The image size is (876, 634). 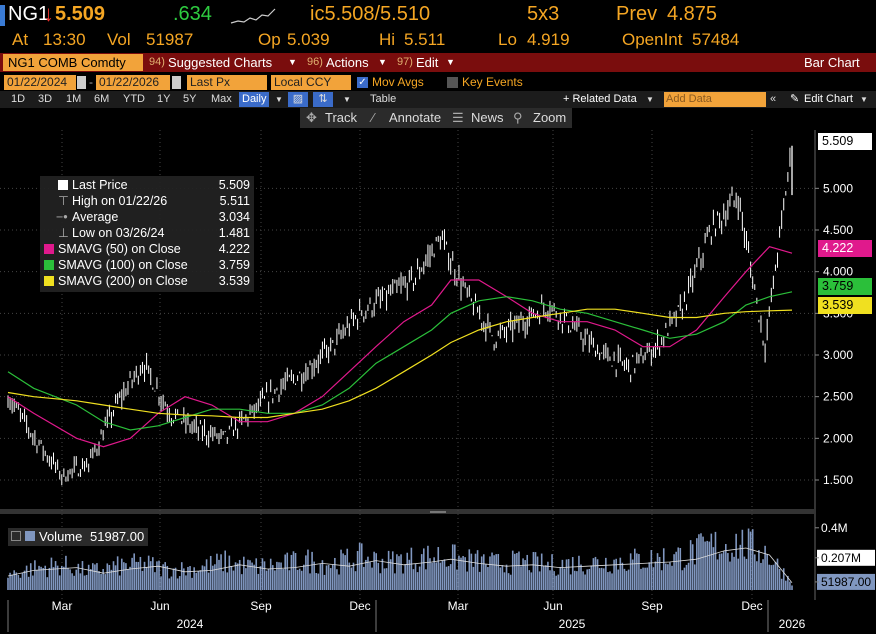 I want to click on legend-sma50: SMAVG (50) on Close 4.222, so click(x=147, y=249).